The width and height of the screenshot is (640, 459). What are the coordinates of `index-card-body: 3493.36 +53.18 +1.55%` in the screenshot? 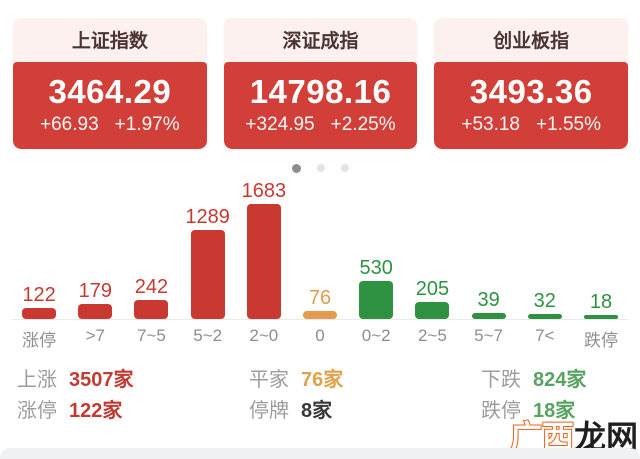 It's located at (531, 105).